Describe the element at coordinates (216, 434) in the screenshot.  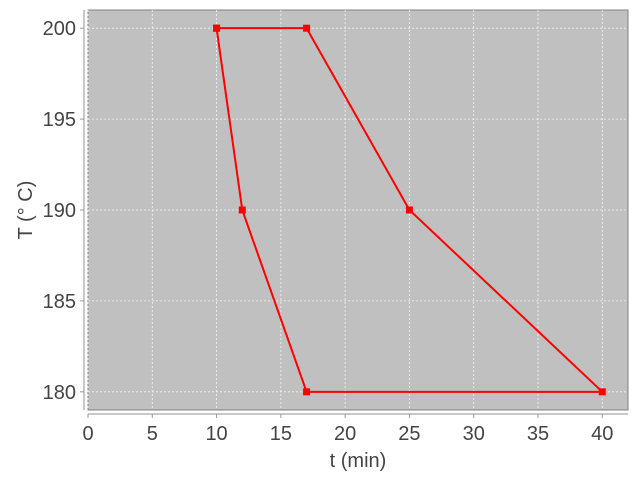
I see `x-tick-label: 10` at that location.